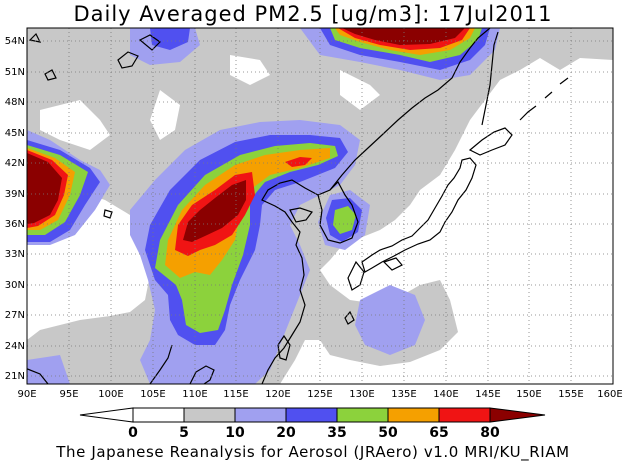  I want to click on lat-label: 48N, so click(15, 102).